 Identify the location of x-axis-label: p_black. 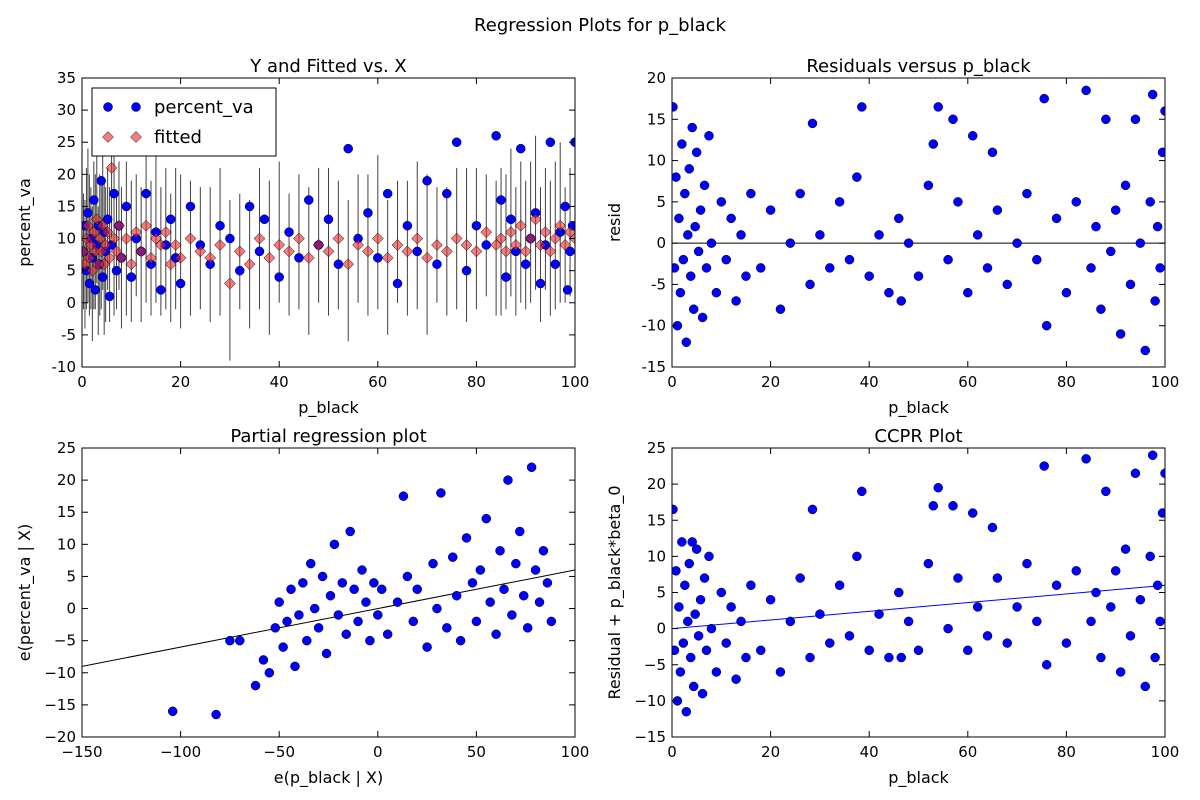
(918, 778).